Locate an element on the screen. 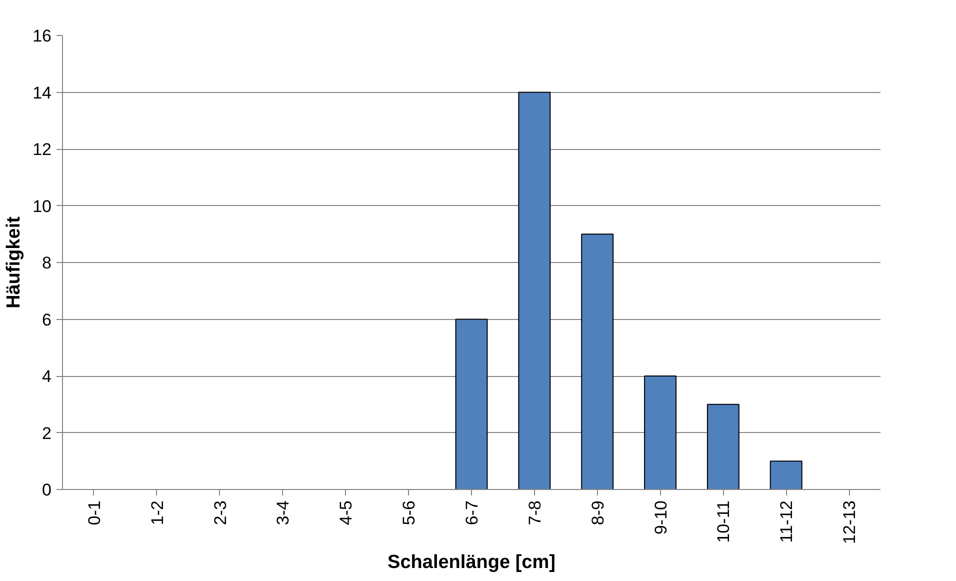 The height and width of the screenshot is (581, 956). x-tick-label: 7-8 is located at coordinates (534, 513).